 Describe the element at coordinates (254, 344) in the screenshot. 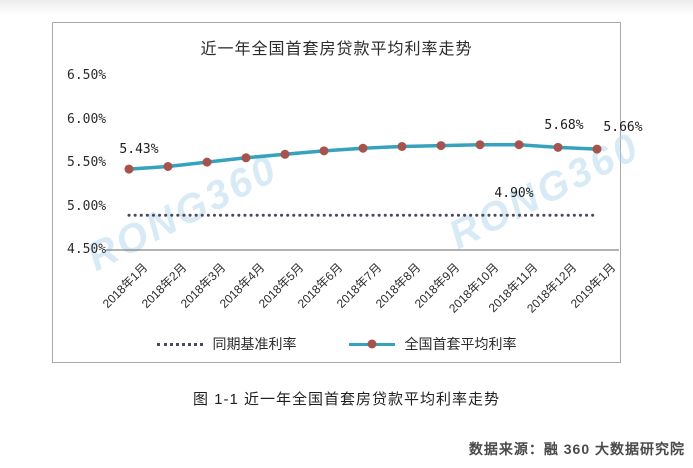

I see `legend-label: 同期基准利率` at that location.